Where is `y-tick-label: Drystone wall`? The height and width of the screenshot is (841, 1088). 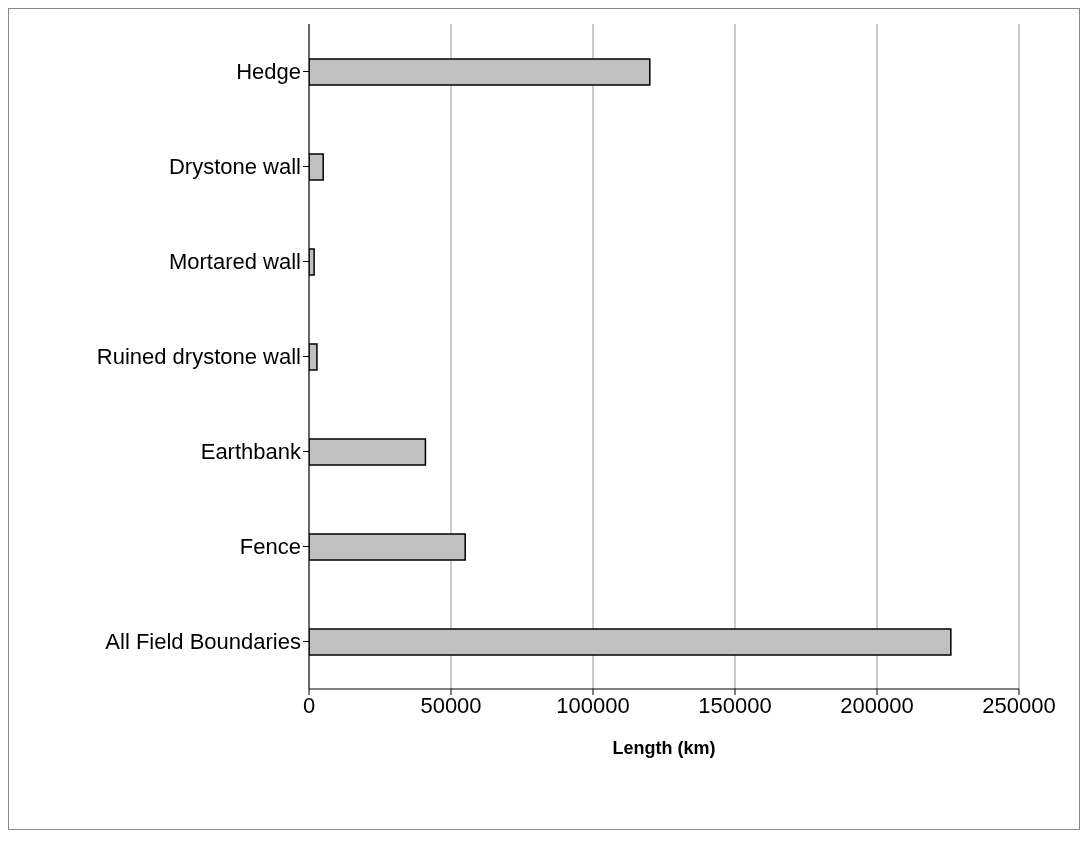 y-tick-label: Drystone wall is located at coordinates (234, 167).